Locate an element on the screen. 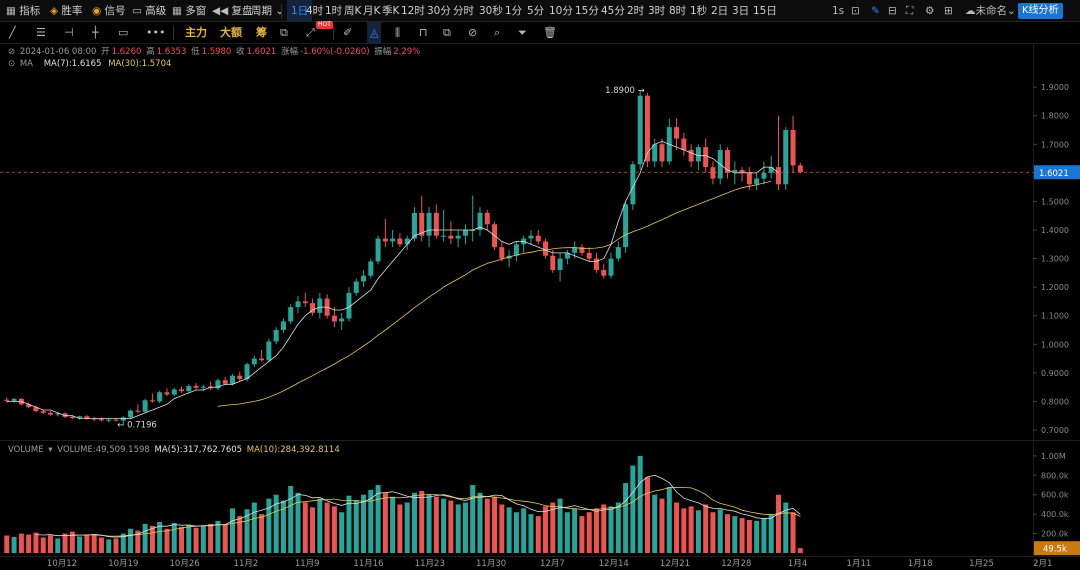  trash-icon: 🗑 is located at coordinates (550, 32).